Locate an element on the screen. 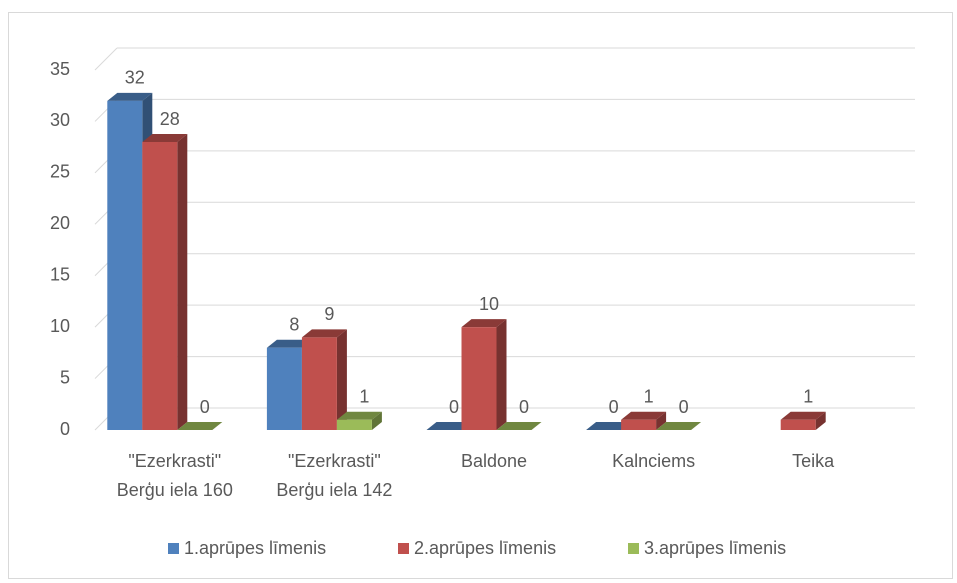 This screenshot has width=957, height=583. y-tick-label: 25 is located at coordinates (60, 172).